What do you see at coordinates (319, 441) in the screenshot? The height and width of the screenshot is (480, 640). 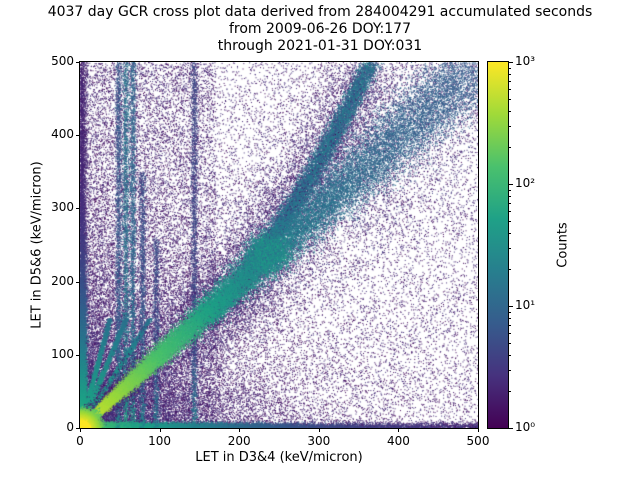 I see `x-tick-label: 300` at bounding box center [319, 441].